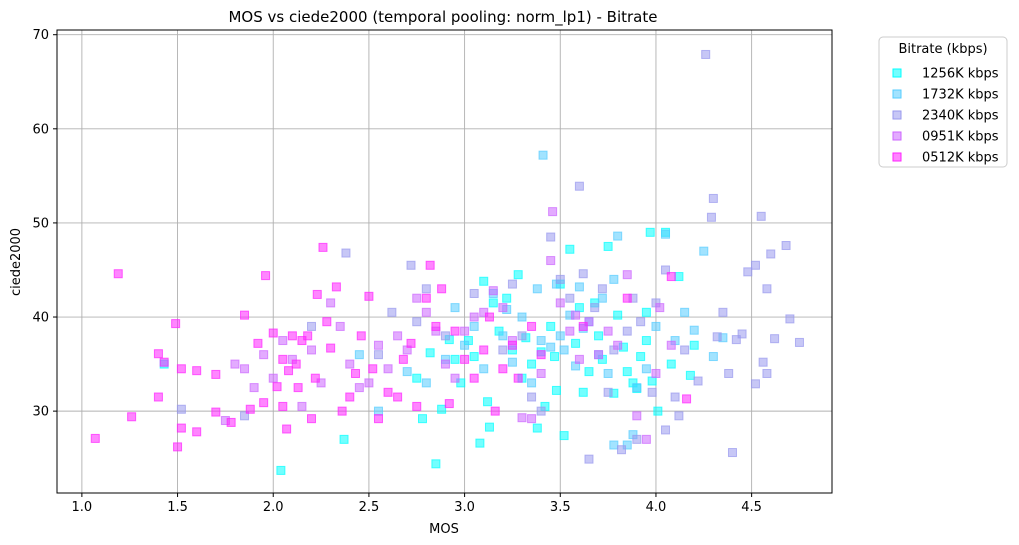  Describe the element at coordinates (177, 507) in the screenshot. I see `x-tick-label: 1.5` at that location.